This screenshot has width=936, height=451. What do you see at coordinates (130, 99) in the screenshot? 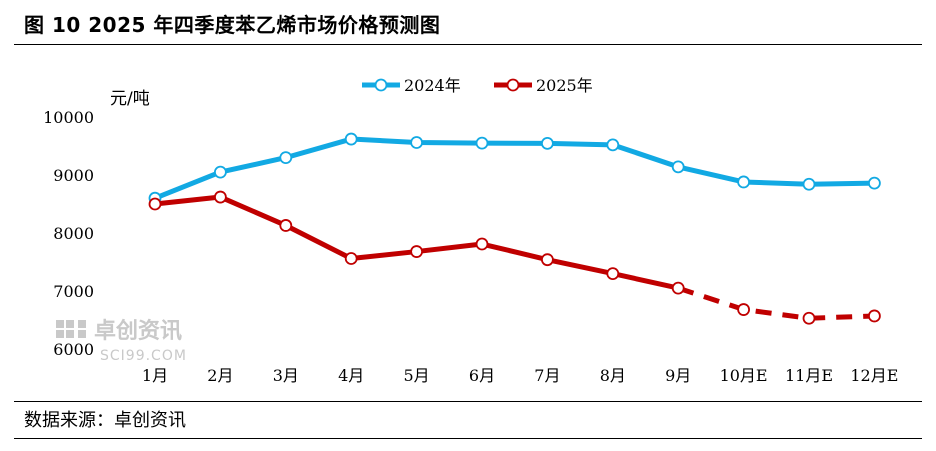
I see `y-axis-unit: 元/吨` at bounding box center [130, 99].